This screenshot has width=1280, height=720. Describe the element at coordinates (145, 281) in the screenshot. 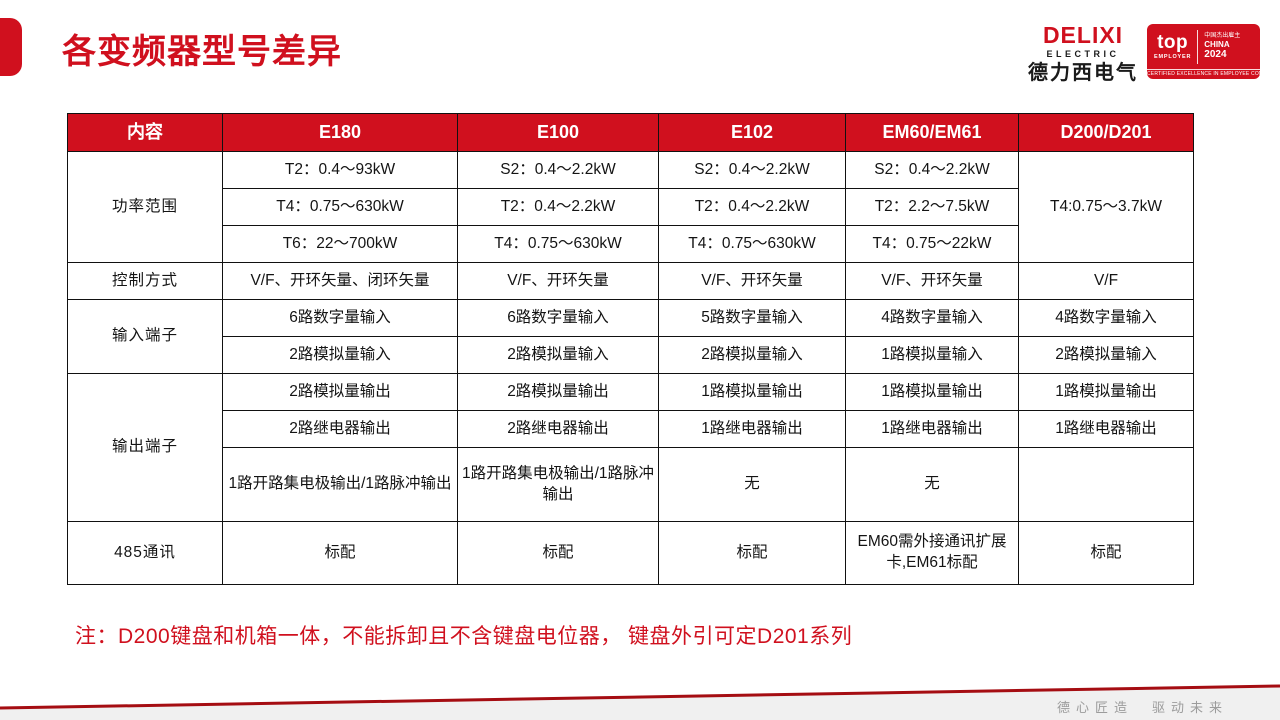

I see `row-label-control: 控制方式` at that location.